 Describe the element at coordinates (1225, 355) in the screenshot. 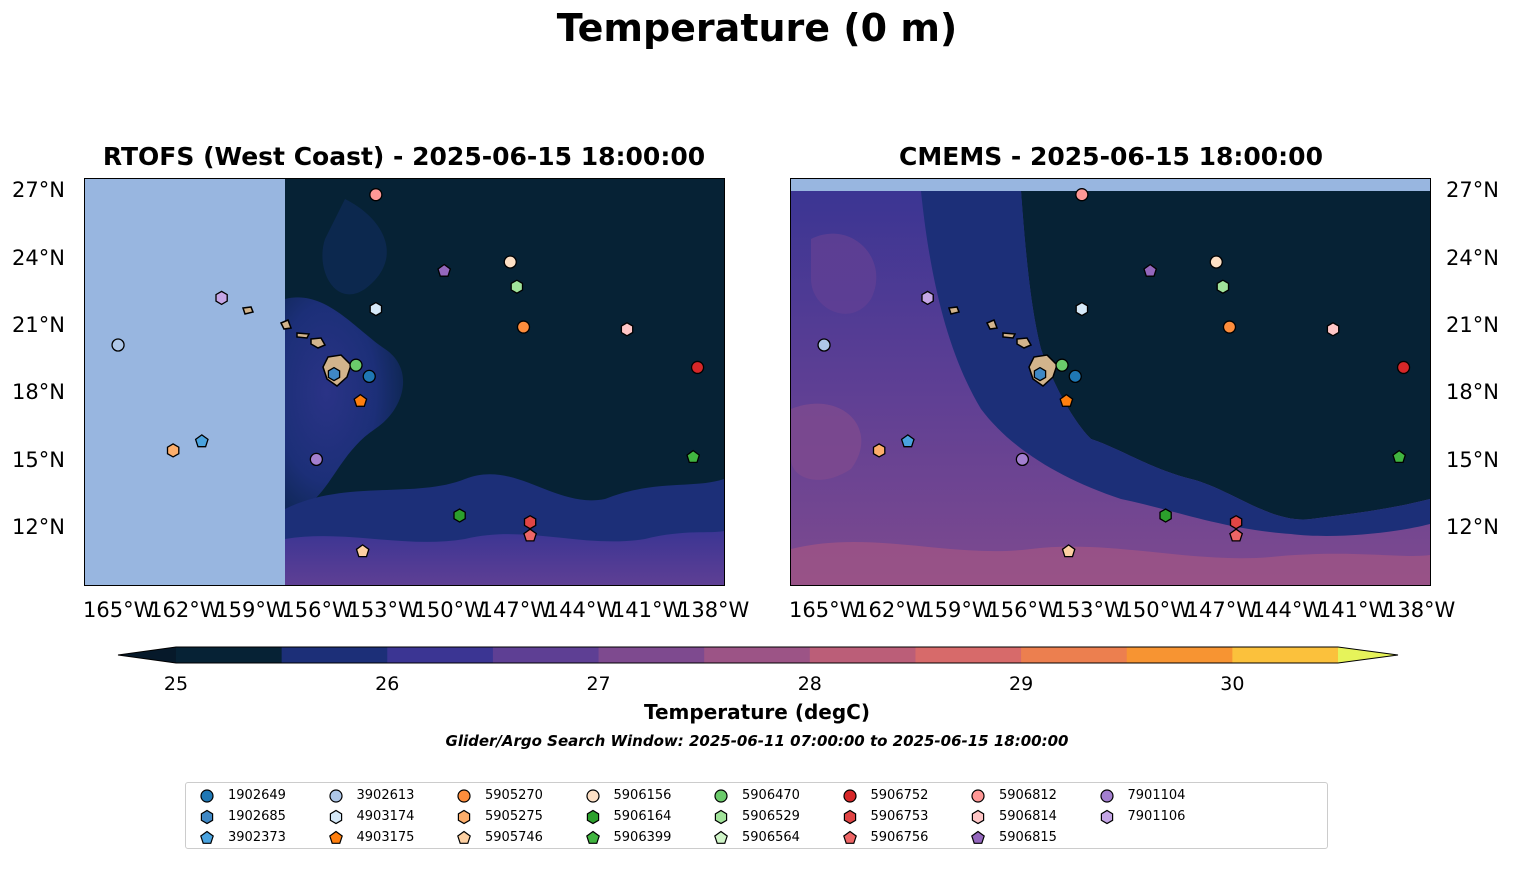

I see `ocean-cold-region` at that location.